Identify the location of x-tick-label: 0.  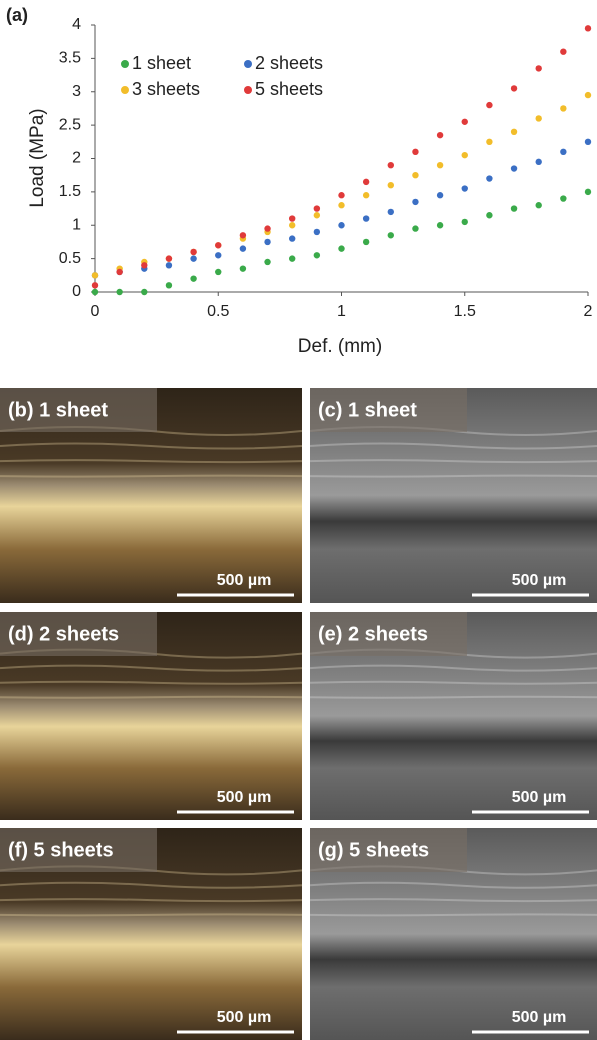
(95, 311).